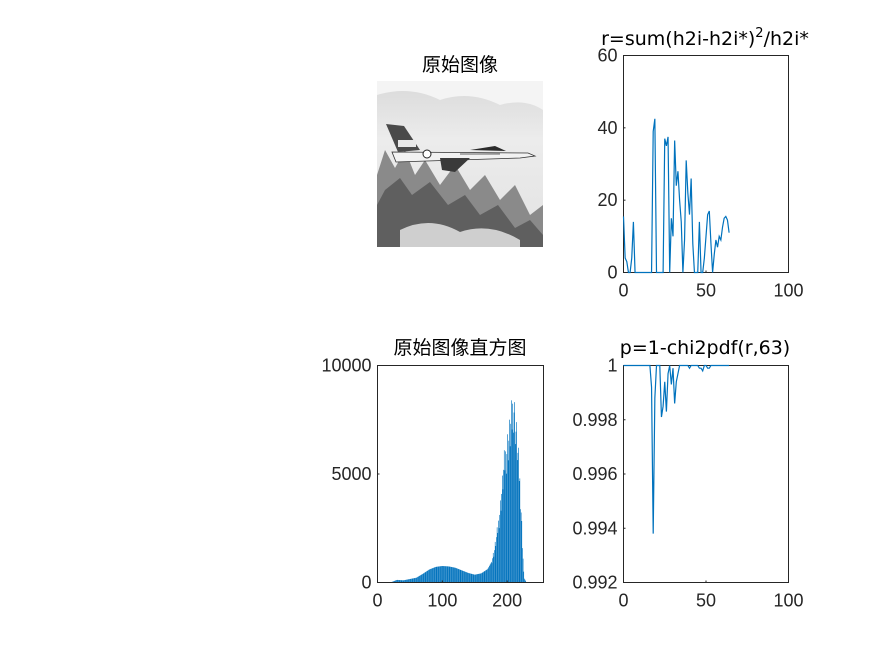  Describe the element at coordinates (377, 601) in the screenshot. I see `histogram-xtick-label: 0` at that location.